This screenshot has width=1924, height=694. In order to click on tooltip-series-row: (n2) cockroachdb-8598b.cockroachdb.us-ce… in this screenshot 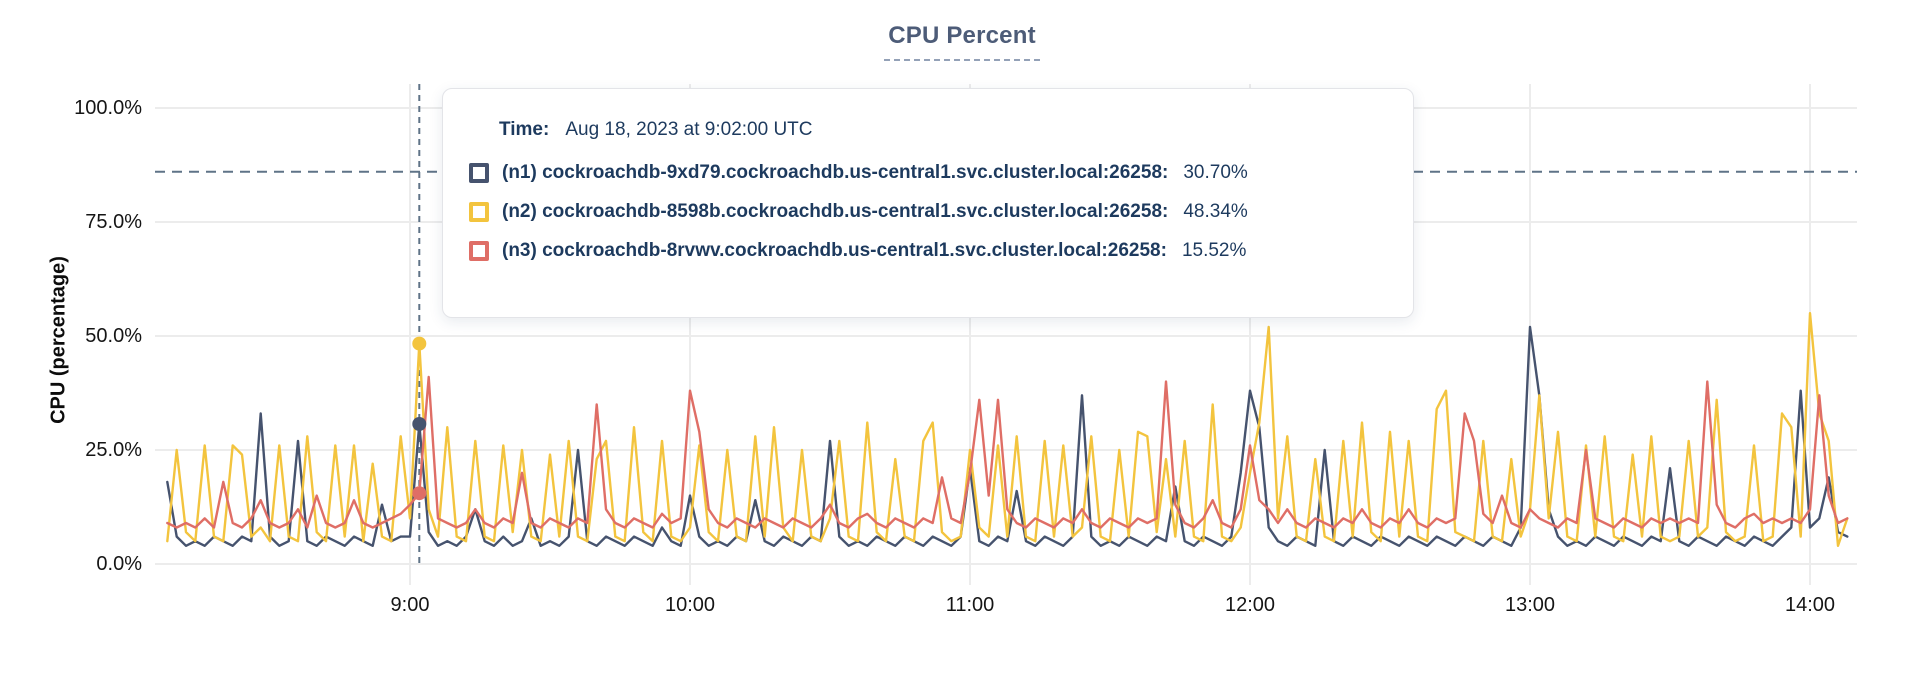, I will do `click(923, 212)`.